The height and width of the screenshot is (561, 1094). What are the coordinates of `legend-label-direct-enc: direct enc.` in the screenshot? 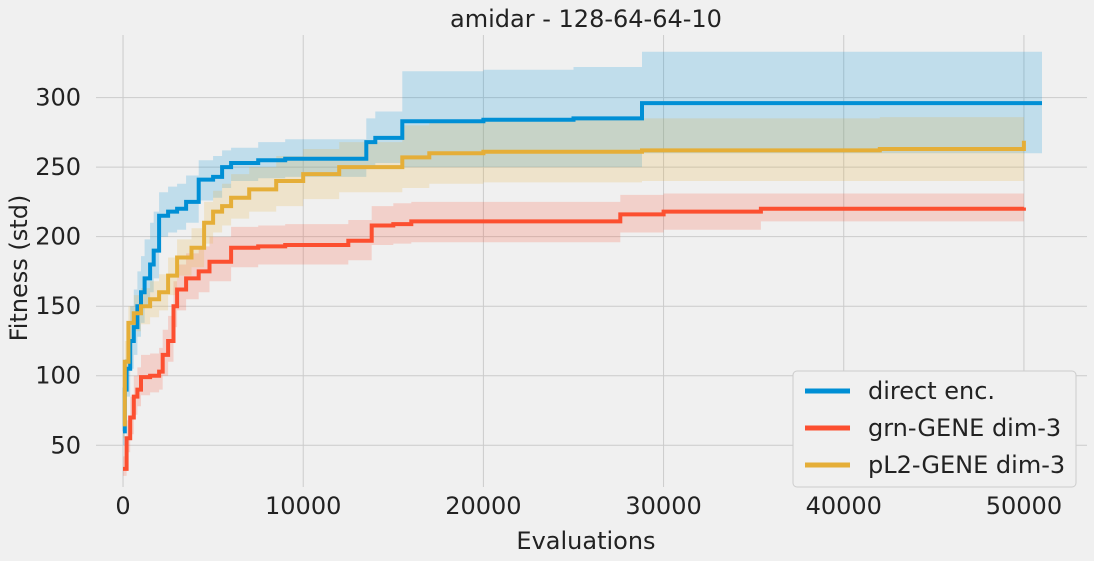 It's located at (931, 391).